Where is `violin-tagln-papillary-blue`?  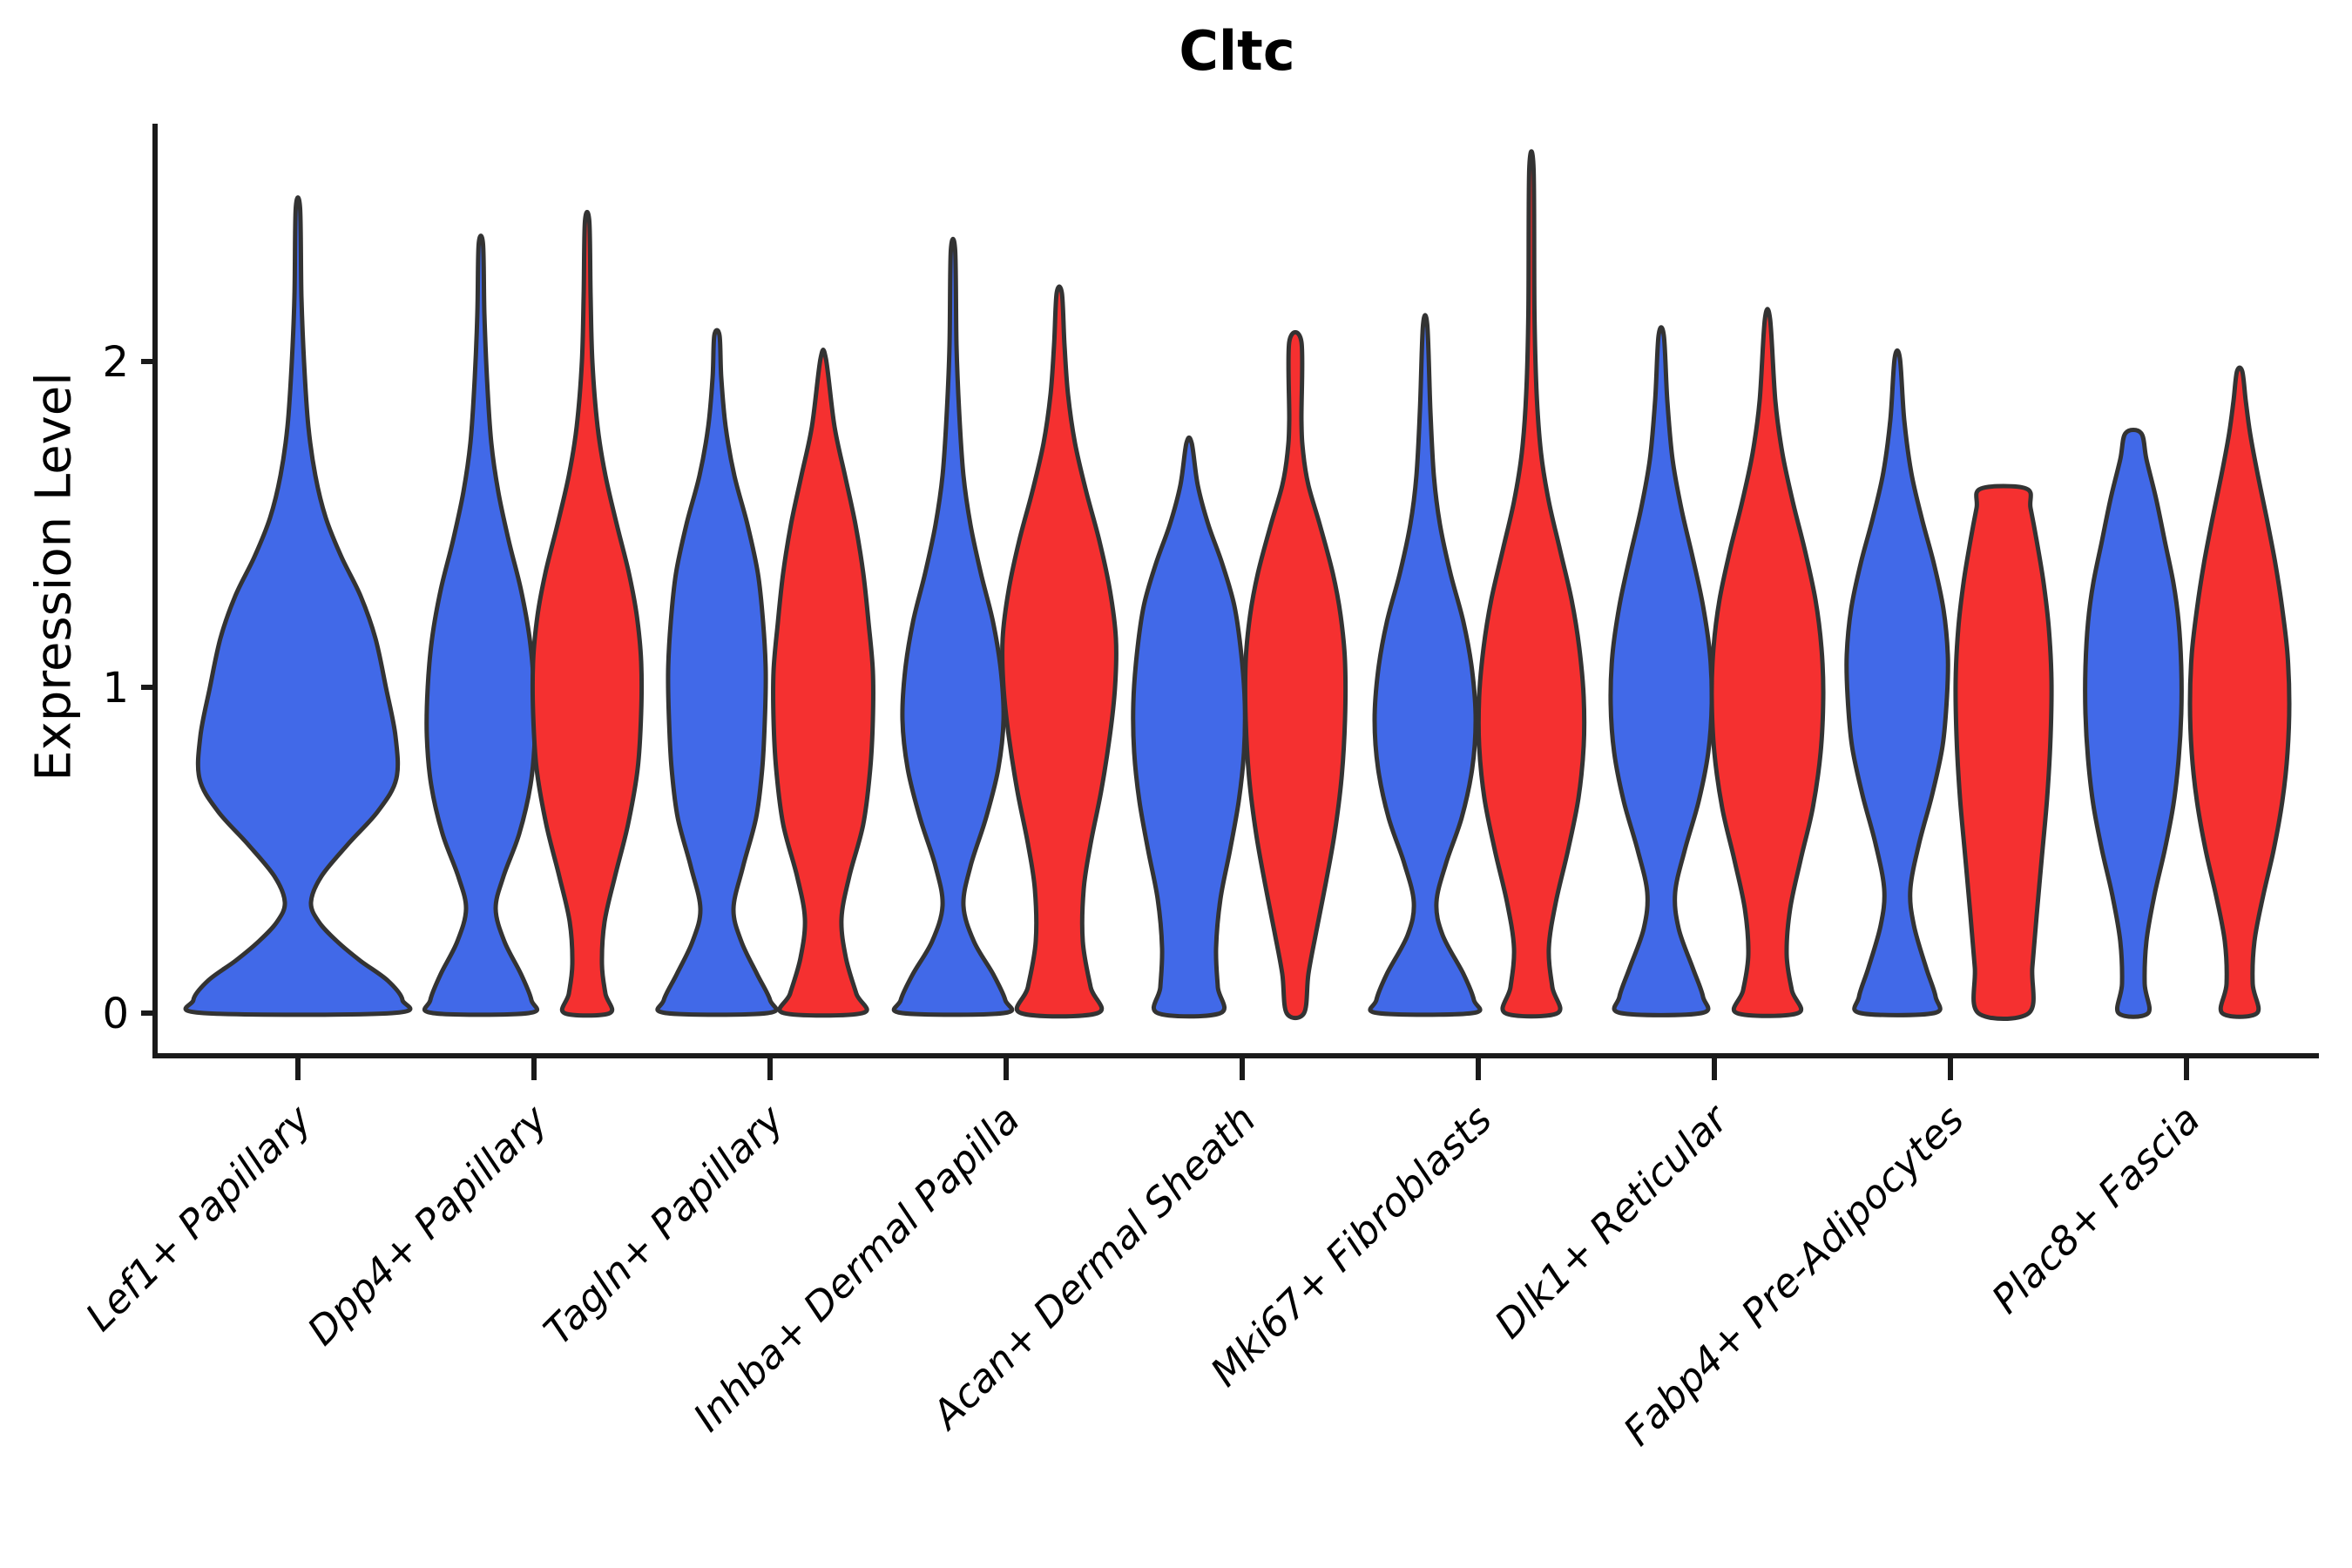 violin-tagln-papillary-blue is located at coordinates (717, 672).